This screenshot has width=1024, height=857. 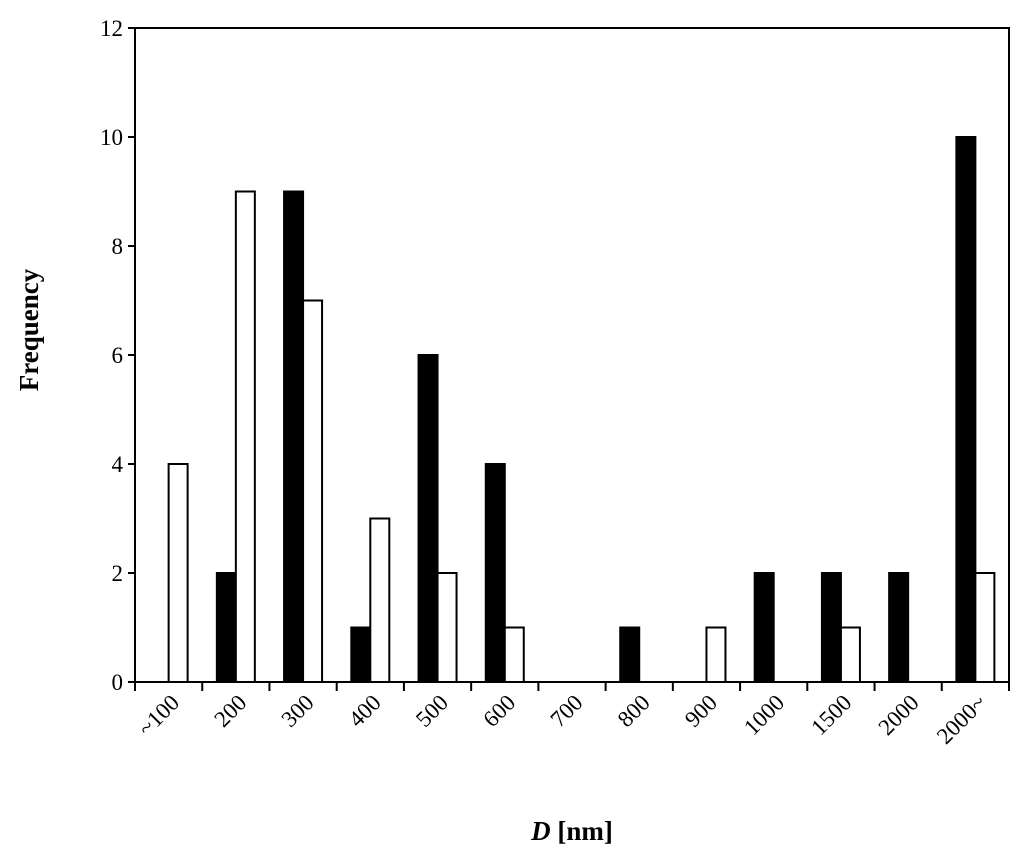 What do you see at coordinates (111, 28) in the screenshot?
I see `y-tick-label: 12` at bounding box center [111, 28].